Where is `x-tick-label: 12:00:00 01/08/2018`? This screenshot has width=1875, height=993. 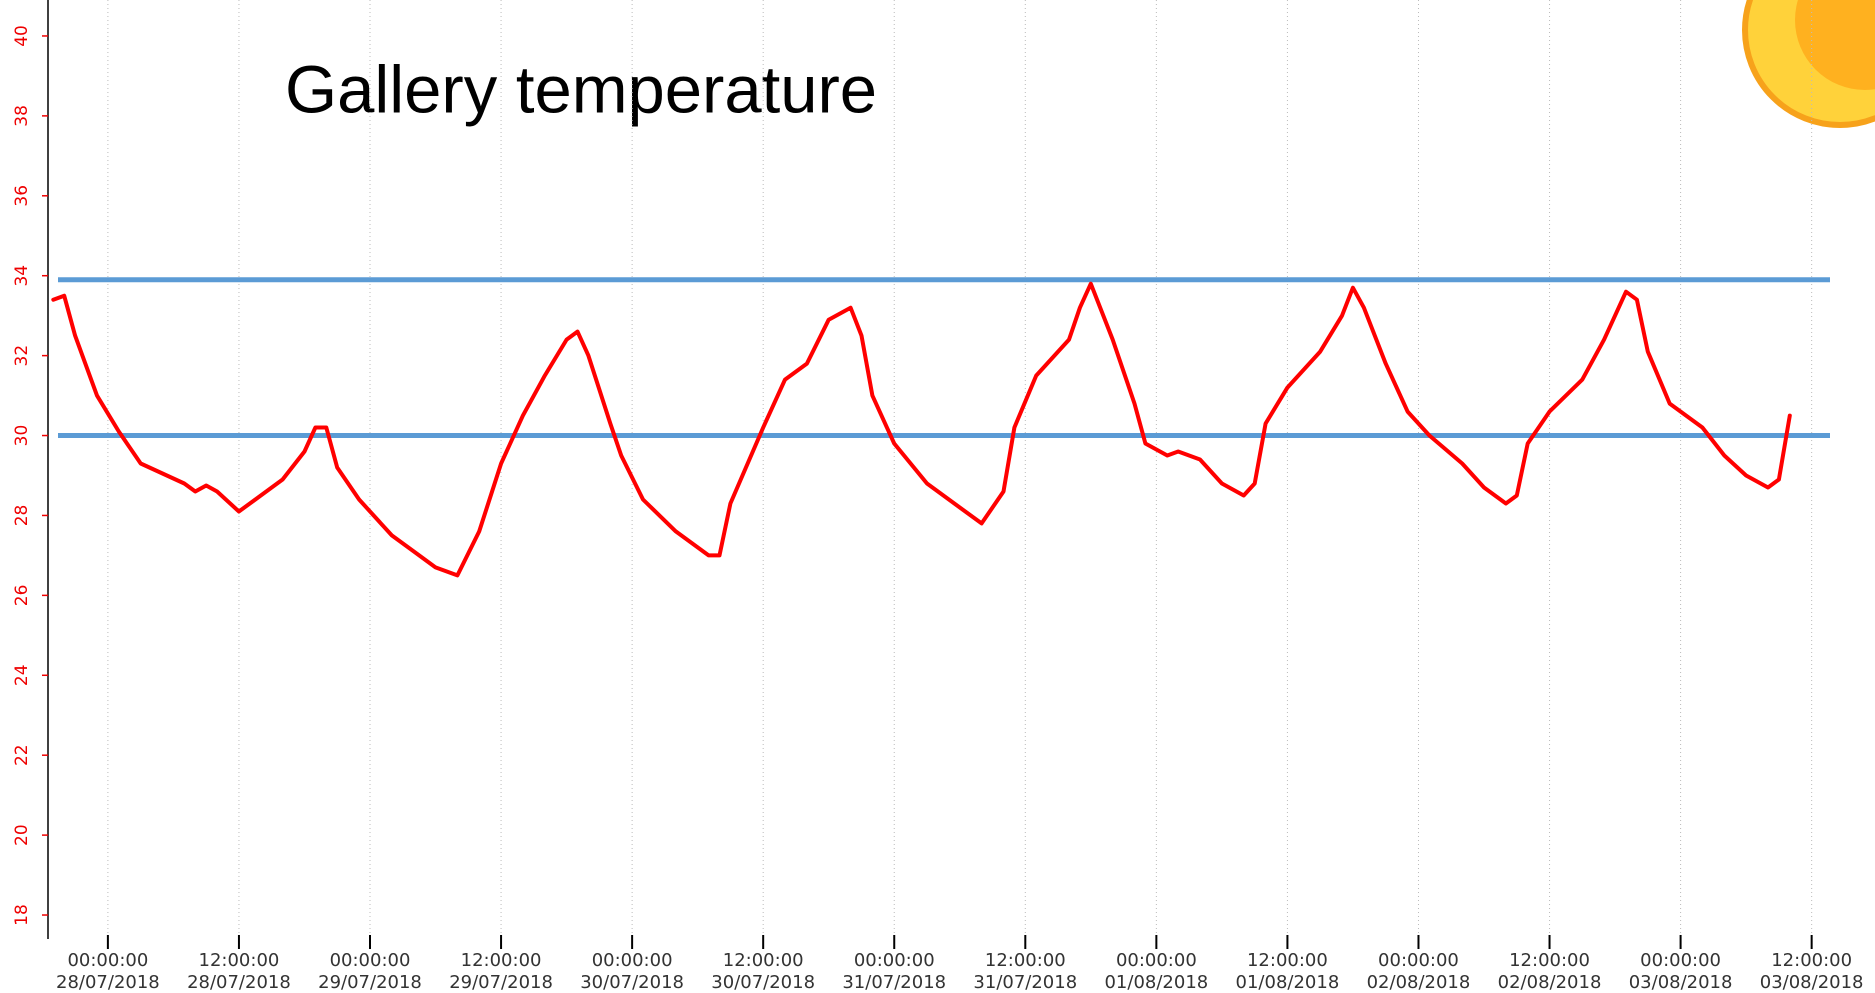
x-tick-label: 12:00:00 01/08/2018 is located at coordinates (1287, 971).